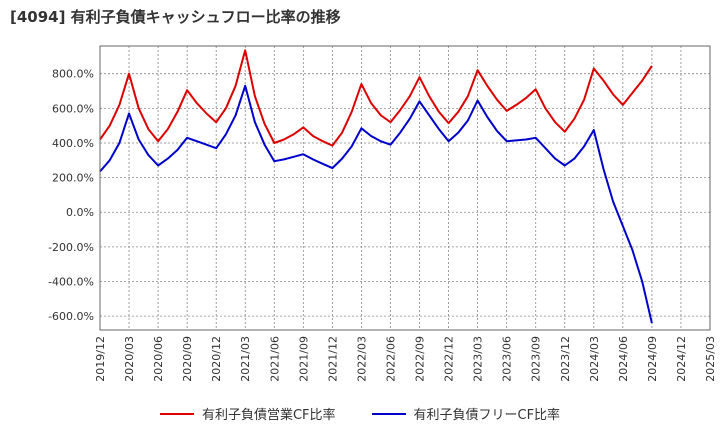  I want to click on y-tick-label: 800.0%, so click(73, 74).